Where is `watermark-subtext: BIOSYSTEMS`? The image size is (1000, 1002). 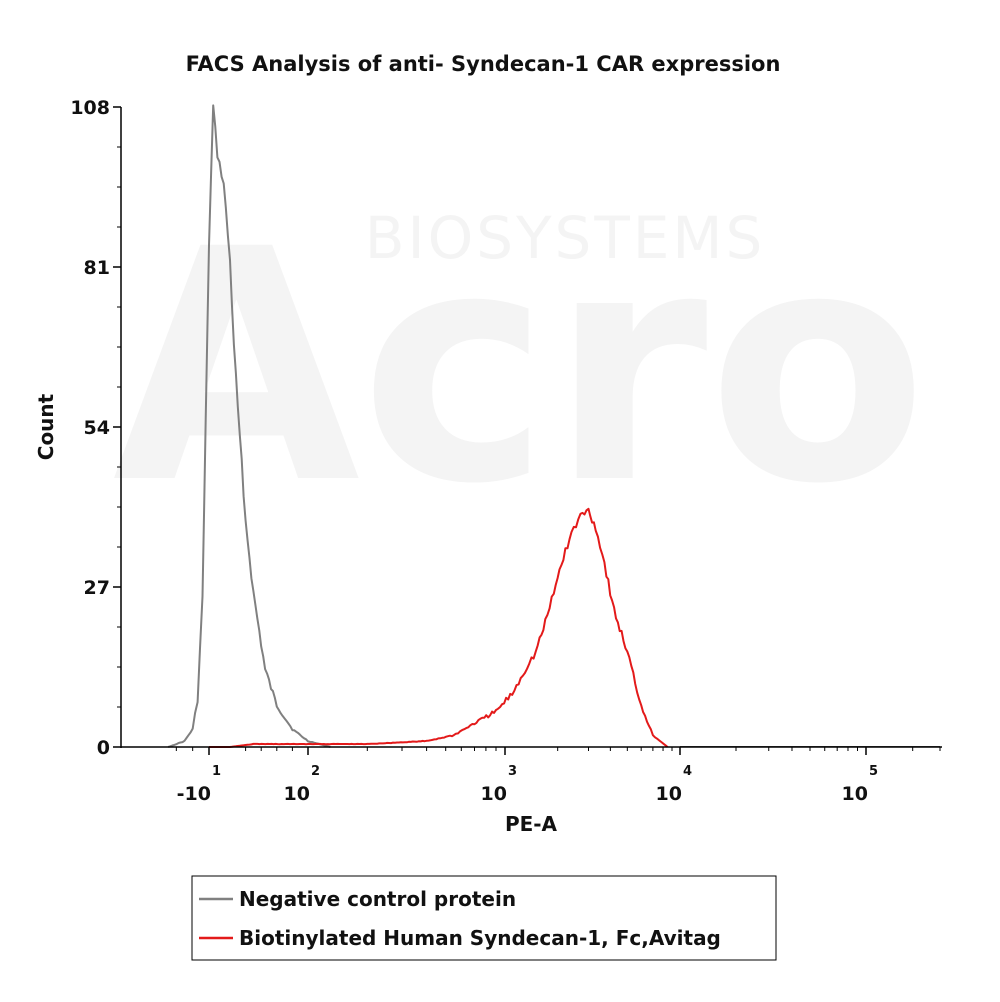 watermark-subtext: BIOSYSTEMS is located at coordinates (565, 238).